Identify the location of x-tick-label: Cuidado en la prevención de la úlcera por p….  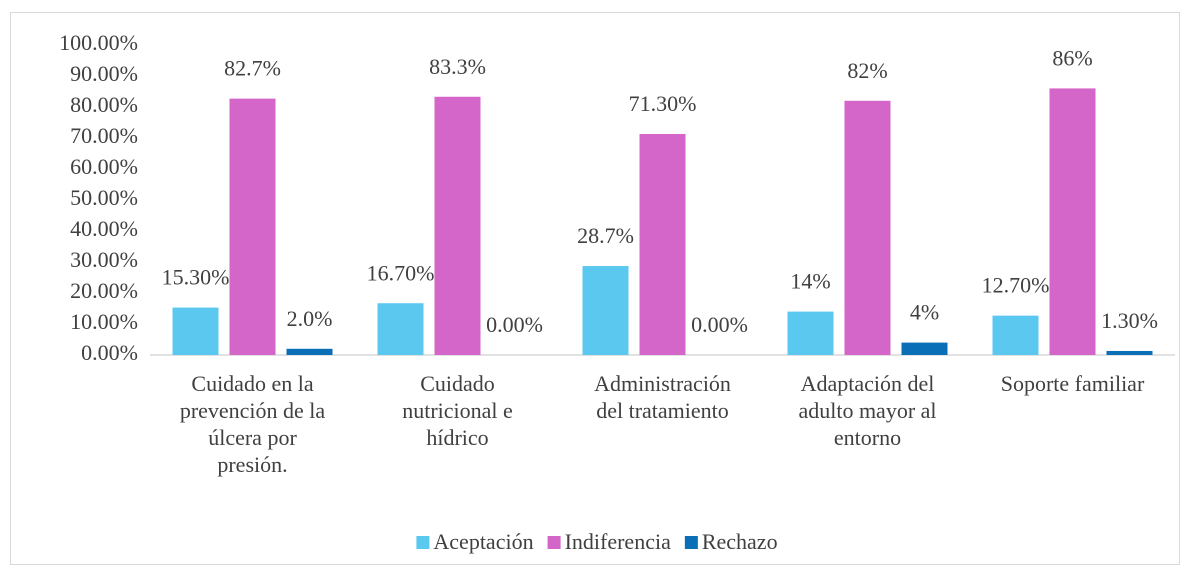
(253, 424).